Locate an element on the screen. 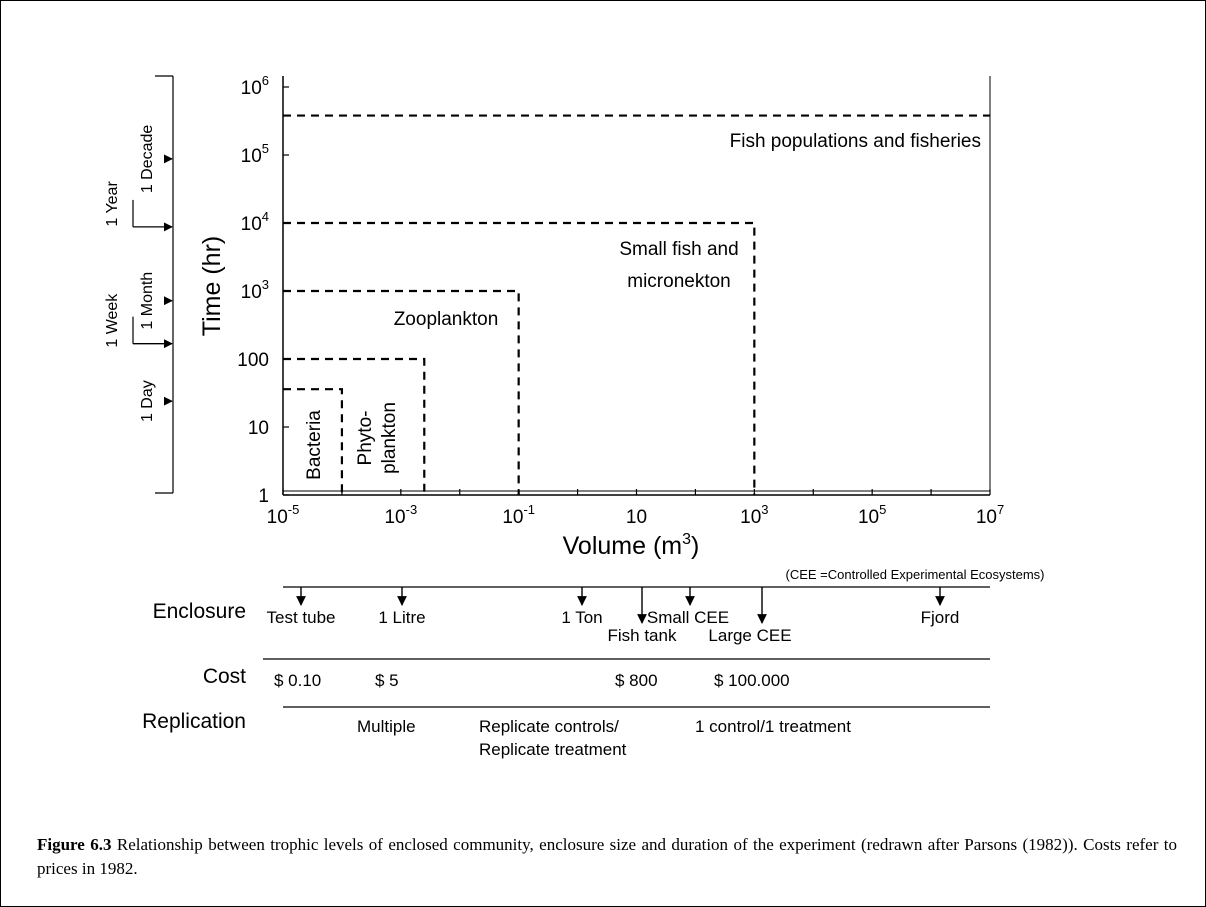  y-tick-label-0: 1 is located at coordinates (263, 496).